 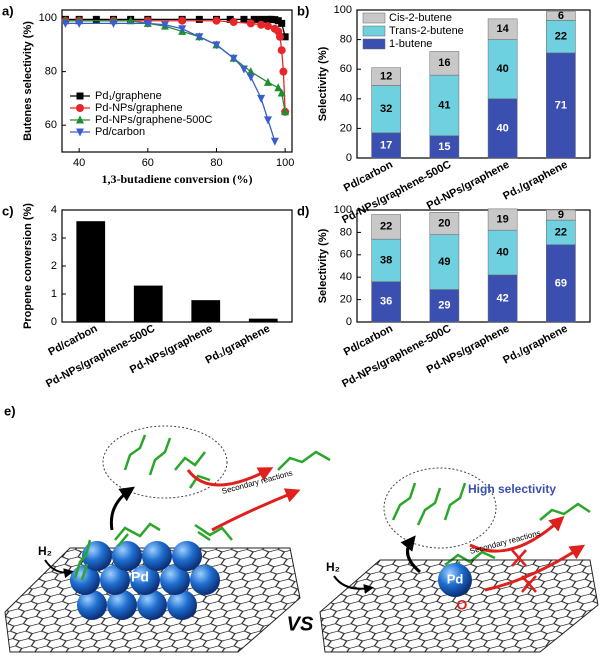 What do you see at coordinates (177, 179) in the screenshot?
I see `x-axis-title: 1,3-butadiene conversion (%)` at bounding box center [177, 179].